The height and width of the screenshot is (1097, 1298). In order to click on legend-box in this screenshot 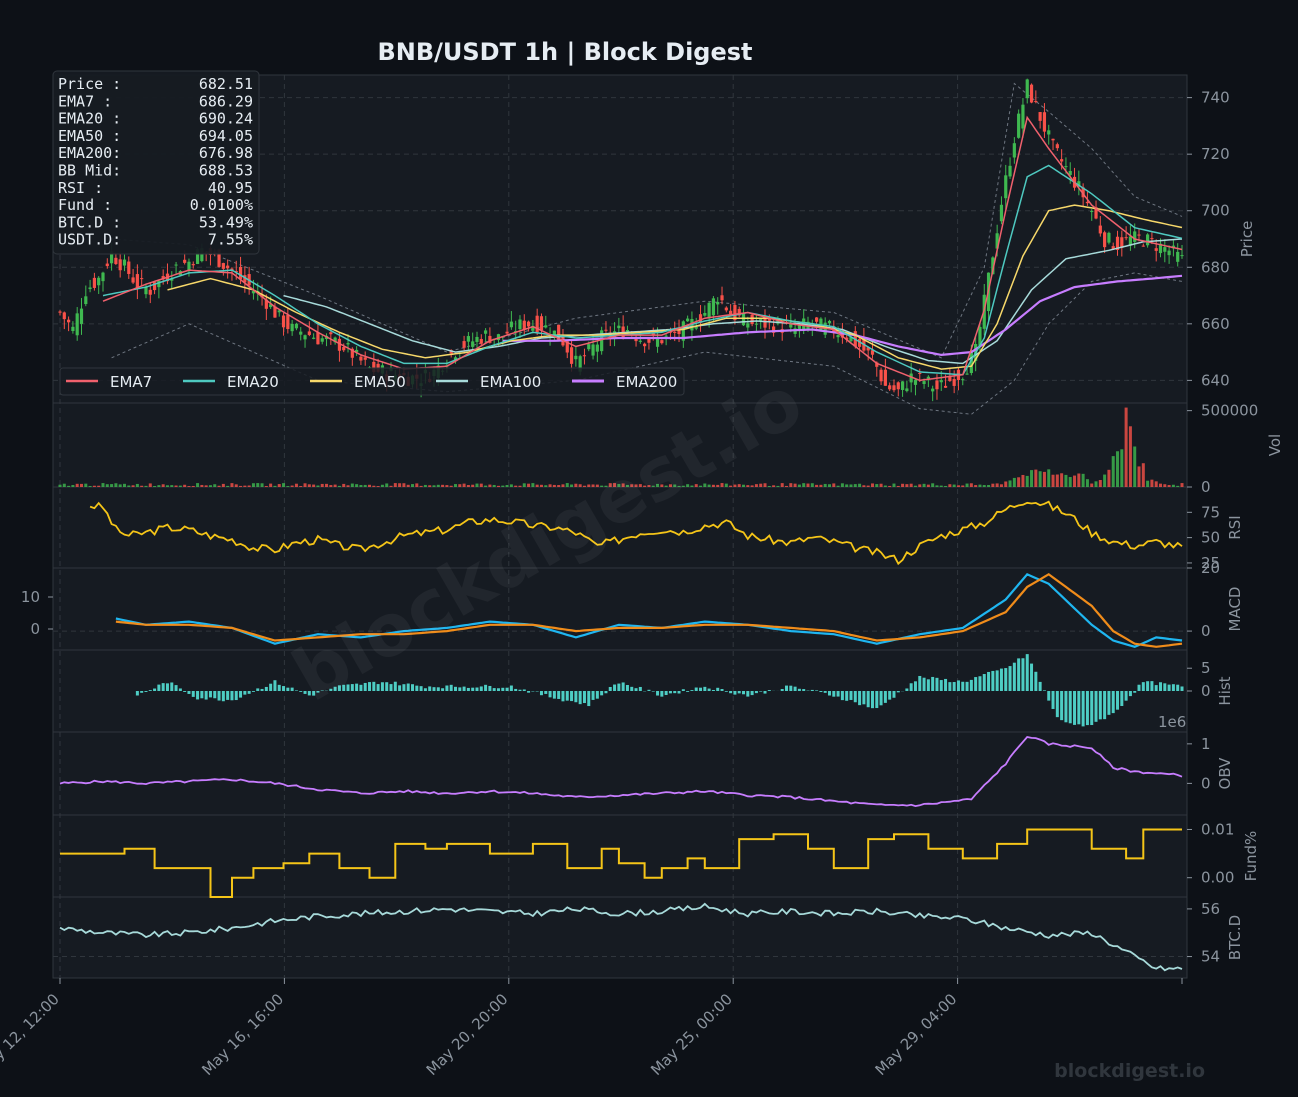, I will do `click(372, 381)`.